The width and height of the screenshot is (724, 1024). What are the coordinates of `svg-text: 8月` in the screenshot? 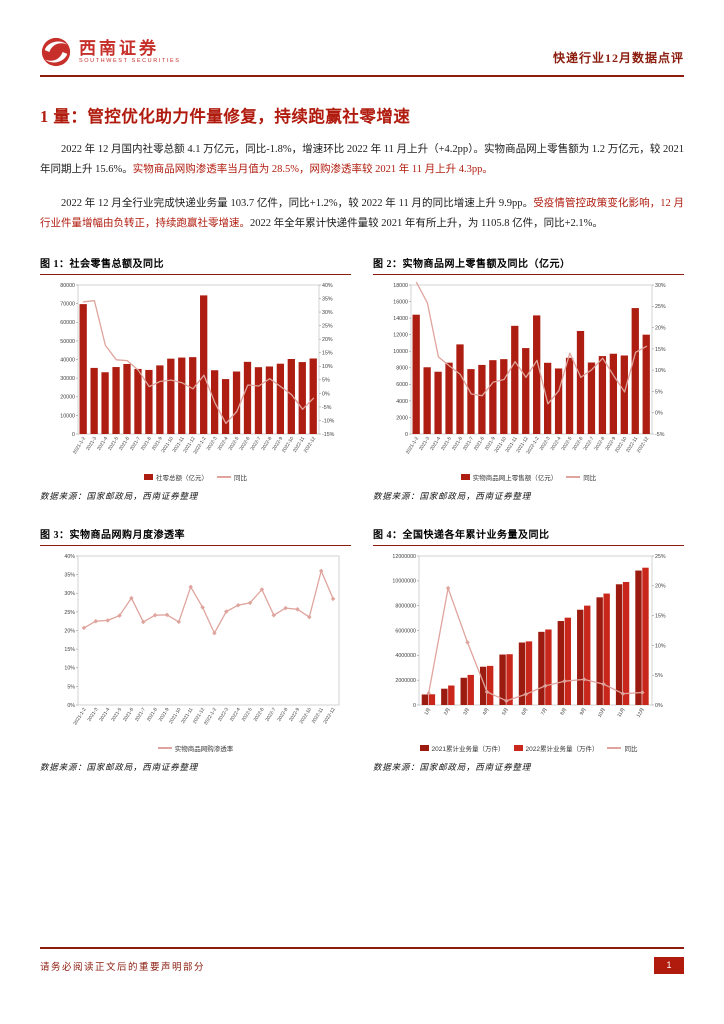 It's located at (563, 712).